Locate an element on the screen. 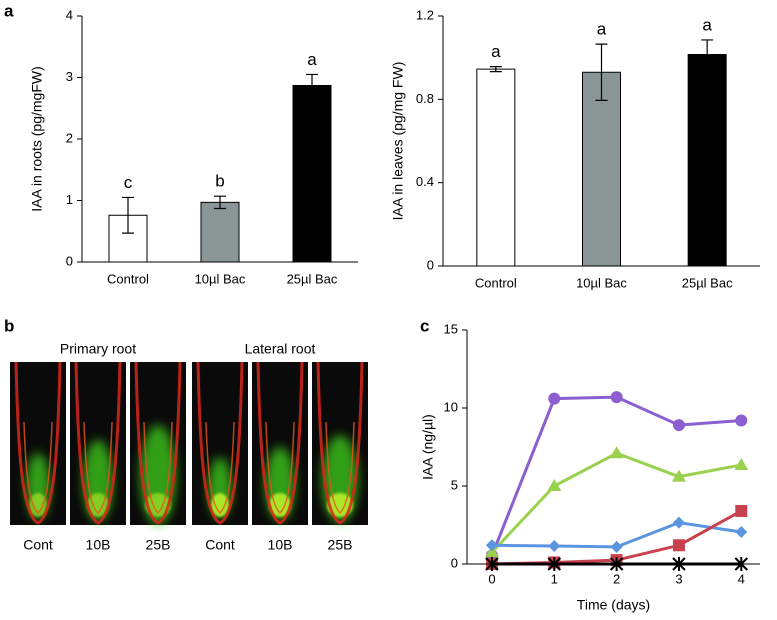 Image resolution: width=777 pixels, height=620 pixels. significance-letter: c is located at coordinates (128, 182).